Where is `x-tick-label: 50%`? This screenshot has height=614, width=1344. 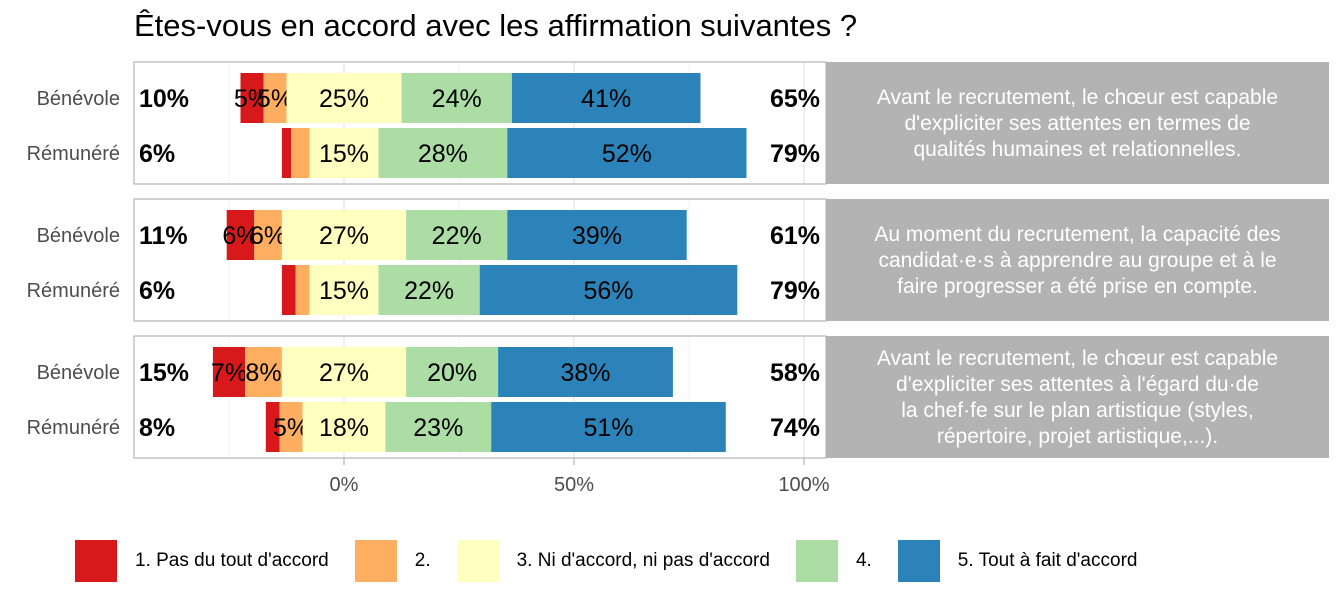 x-tick-label: 50% is located at coordinates (574, 485).